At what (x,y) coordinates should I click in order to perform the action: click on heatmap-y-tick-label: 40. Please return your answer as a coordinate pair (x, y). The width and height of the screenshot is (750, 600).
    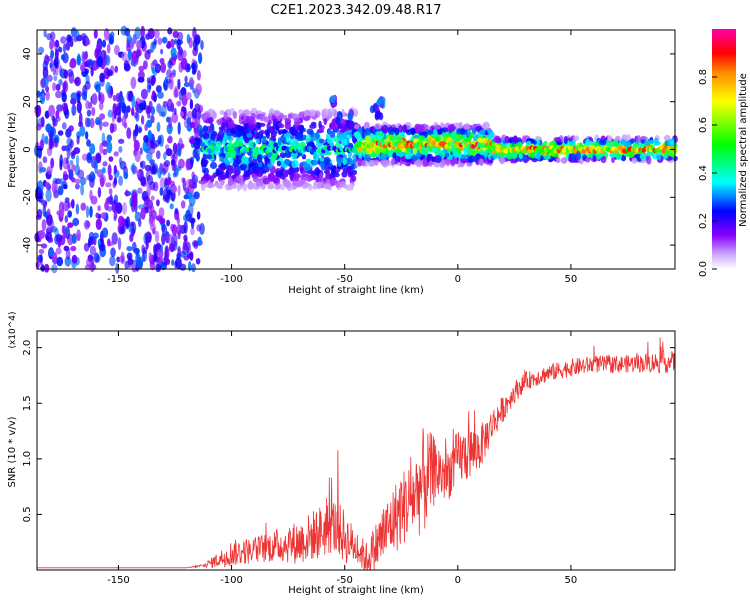
    Looking at the image, I should click on (27, 54).